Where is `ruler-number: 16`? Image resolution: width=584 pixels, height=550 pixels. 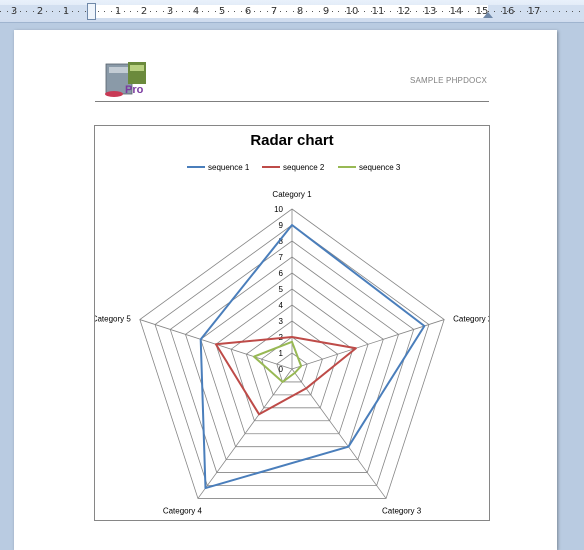 ruler-number: 16 is located at coordinates (508, 11).